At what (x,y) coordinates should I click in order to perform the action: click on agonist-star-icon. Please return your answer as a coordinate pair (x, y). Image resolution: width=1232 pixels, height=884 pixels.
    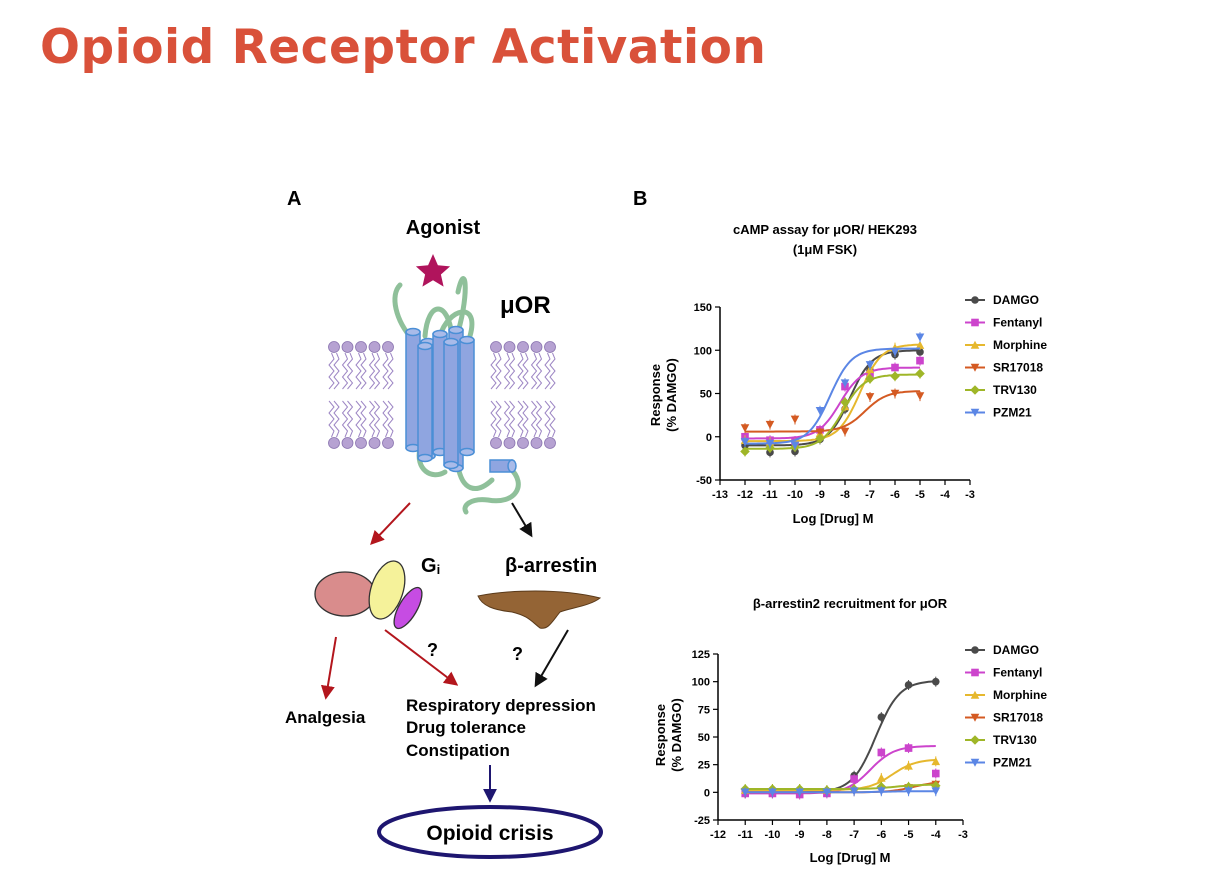
    Looking at the image, I should click on (433, 270).